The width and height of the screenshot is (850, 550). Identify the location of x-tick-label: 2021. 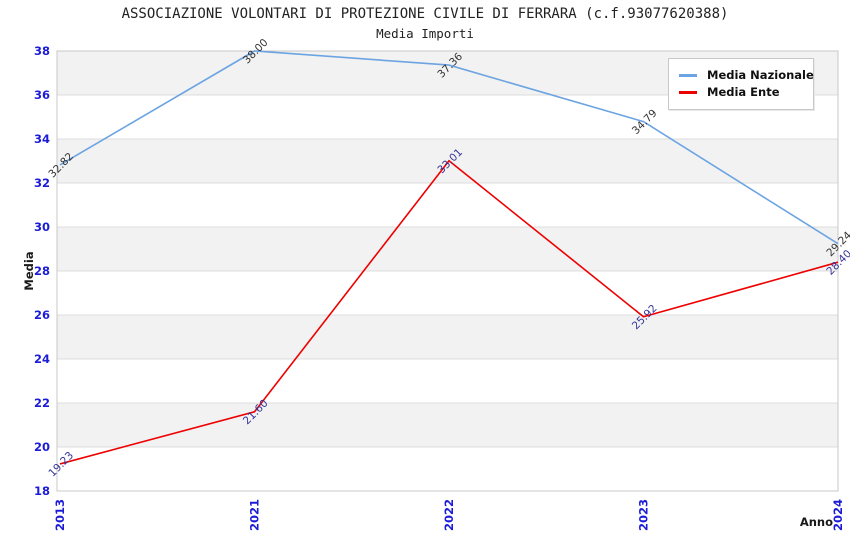
(255, 515).